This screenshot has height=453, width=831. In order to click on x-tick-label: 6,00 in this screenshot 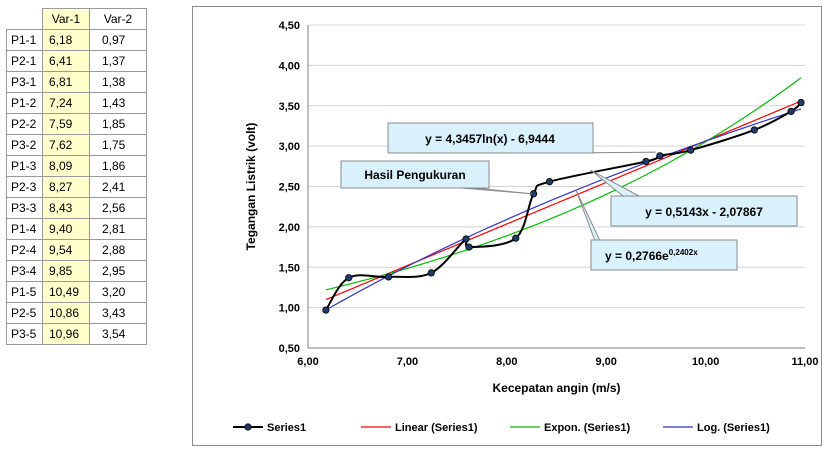, I will do `click(307, 362)`.